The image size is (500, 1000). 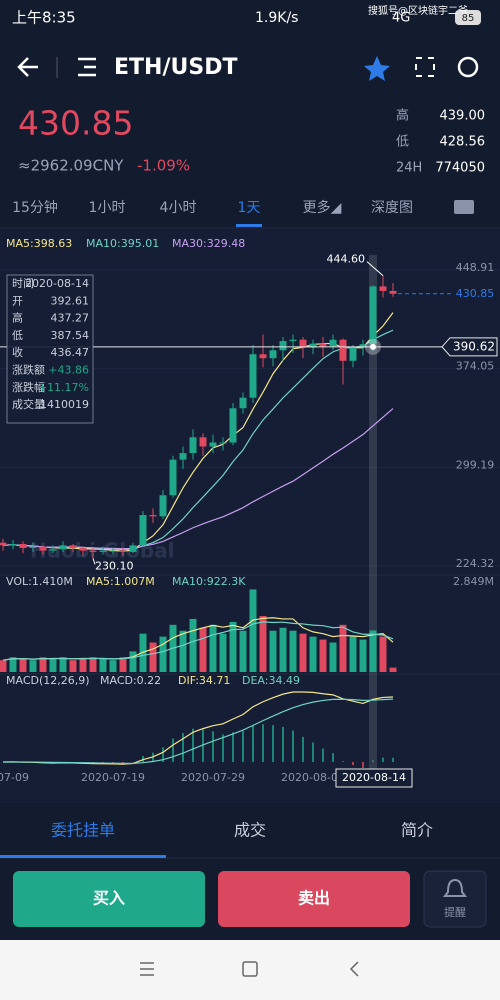 What do you see at coordinates (87, 67) in the screenshot?
I see `menu-icon` at bounding box center [87, 67].